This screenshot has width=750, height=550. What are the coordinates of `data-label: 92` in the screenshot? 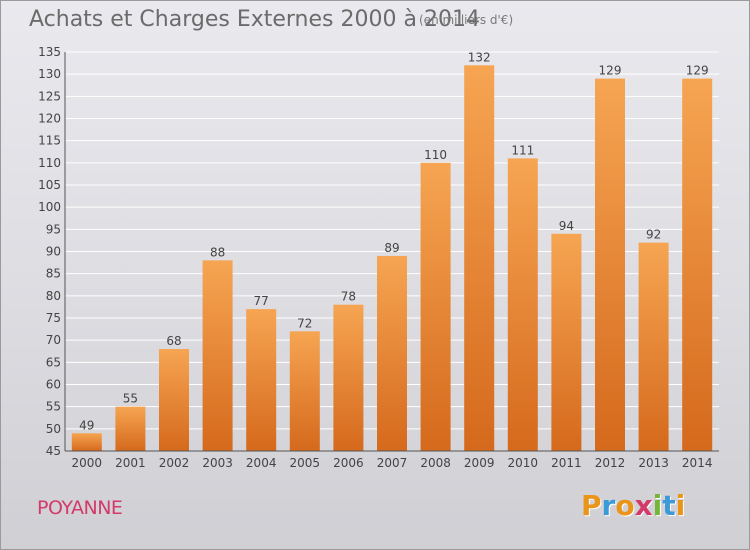 It's located at (653, 235).